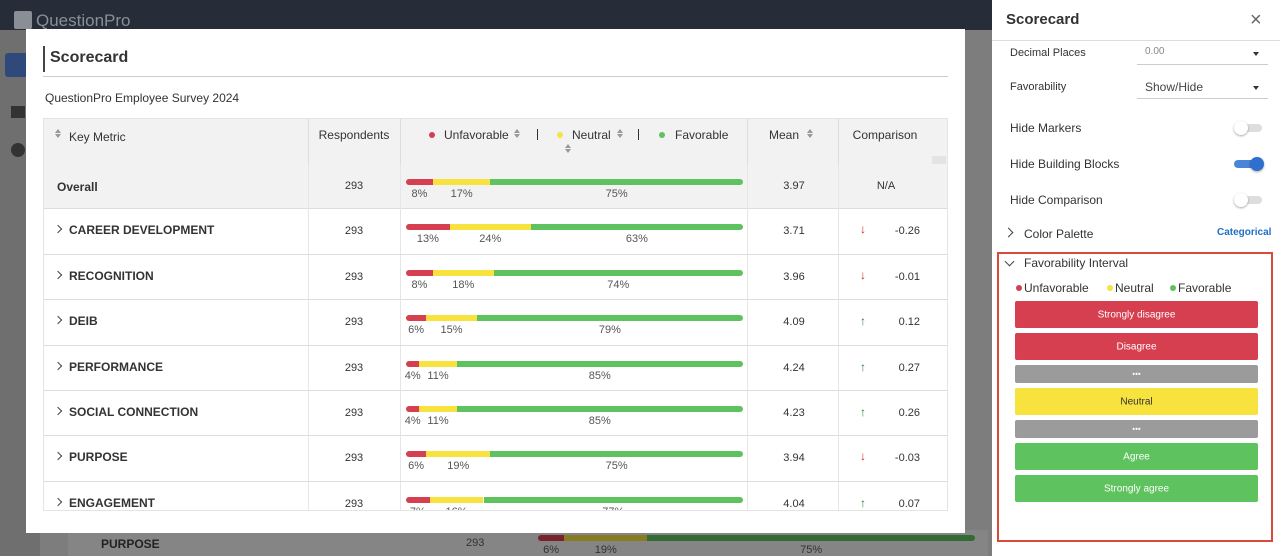 This screenshot has height=556, width=1280. I want to click on collapse-chevron, so click(1008, 232).